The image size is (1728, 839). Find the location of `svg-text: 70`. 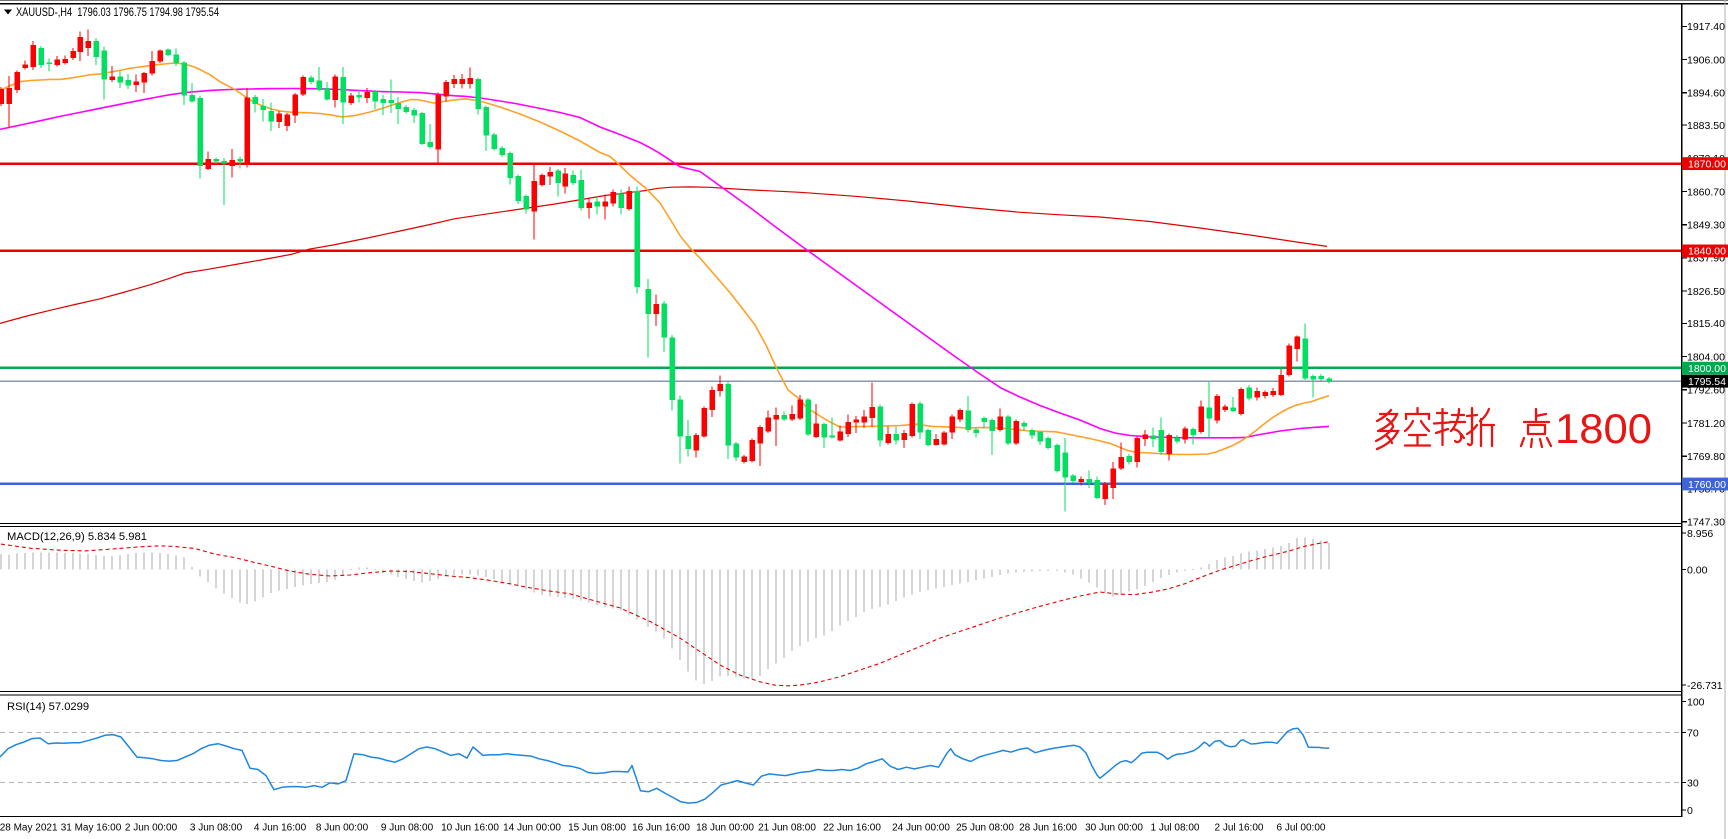

svg-text: 70 is located at coordinates (1693, 733).